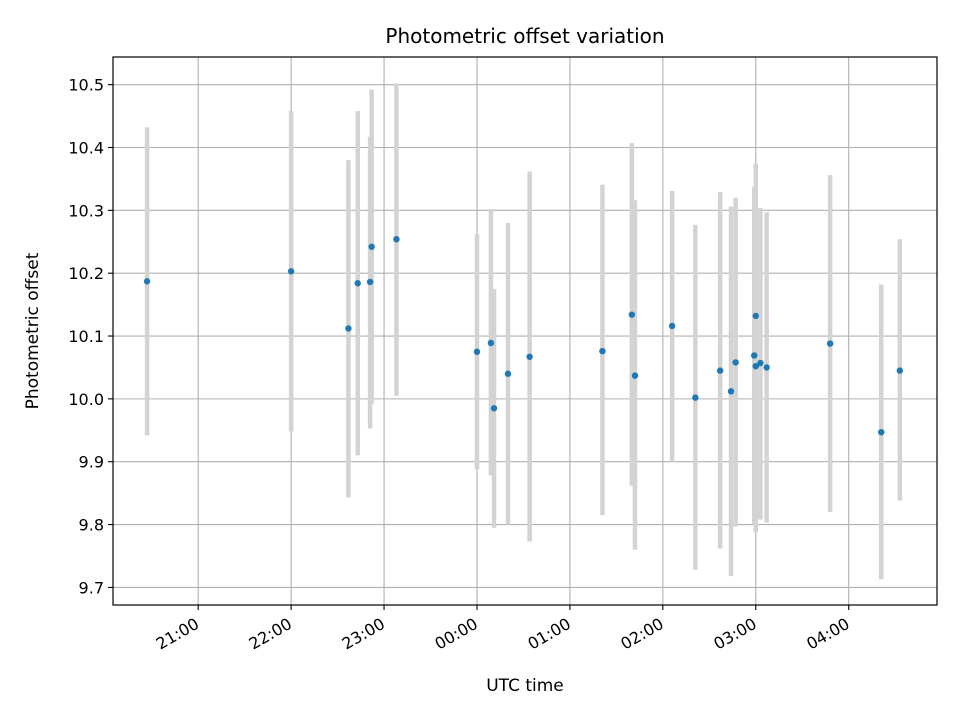  What do you see at coordinates (33, 330) in the screenshot?
I see `y-axis-label: Photometric offset` at bounding box center [33, 330].